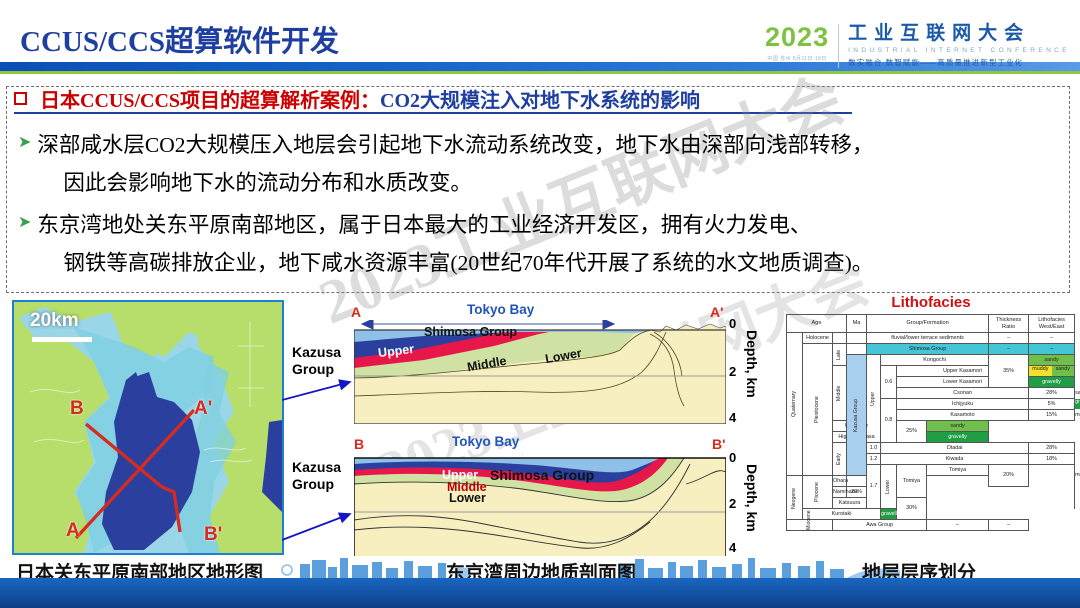 This screenshot has width=1080, height=608. Describe the element at coordinates (203, 408) in the screenshot. I see `map-point-a-prime: A'` at that location.